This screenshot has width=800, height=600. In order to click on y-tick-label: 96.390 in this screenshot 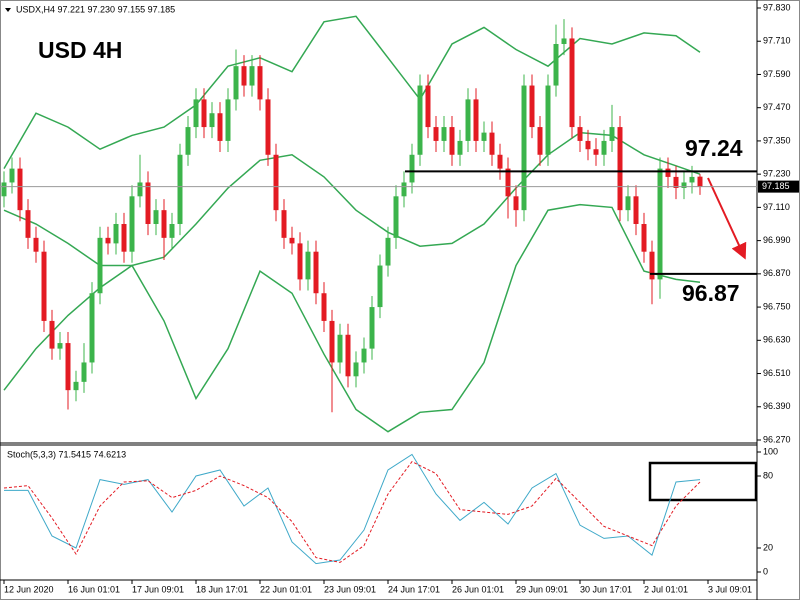, I will do `click(777, 406)`.